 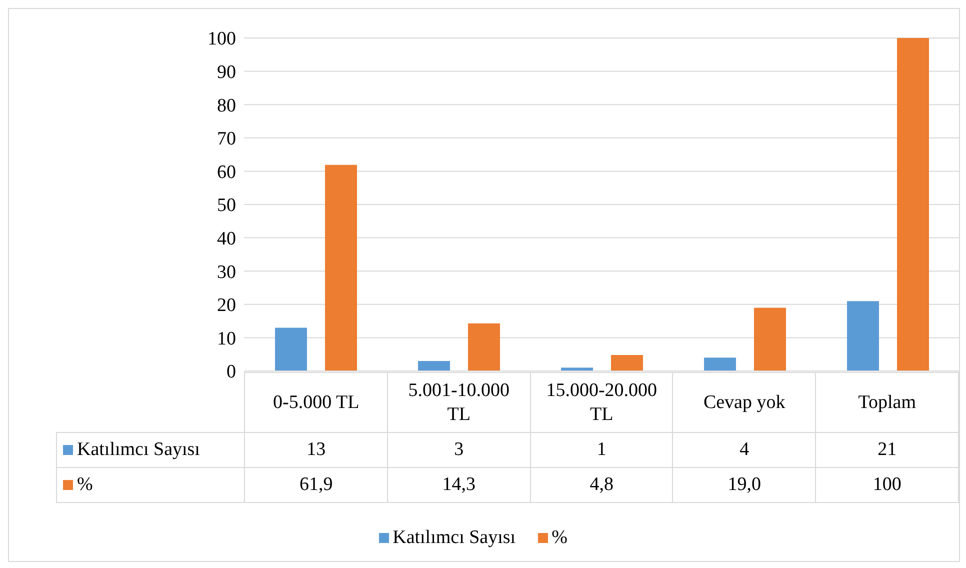 I want to click on y-tick-label: 30, so click(x=226, y=272).